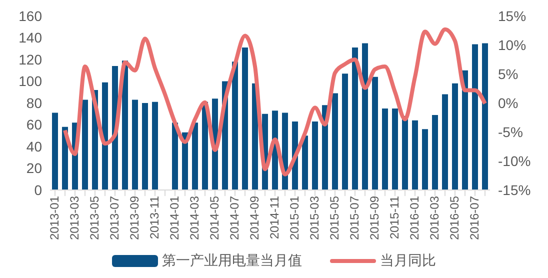 This screenshot has height=278, width=548. What do you see at coordinates (514, 160) in the screenshot?
I see `y2-tick-label: -10%` at bounding box center [514, 160].